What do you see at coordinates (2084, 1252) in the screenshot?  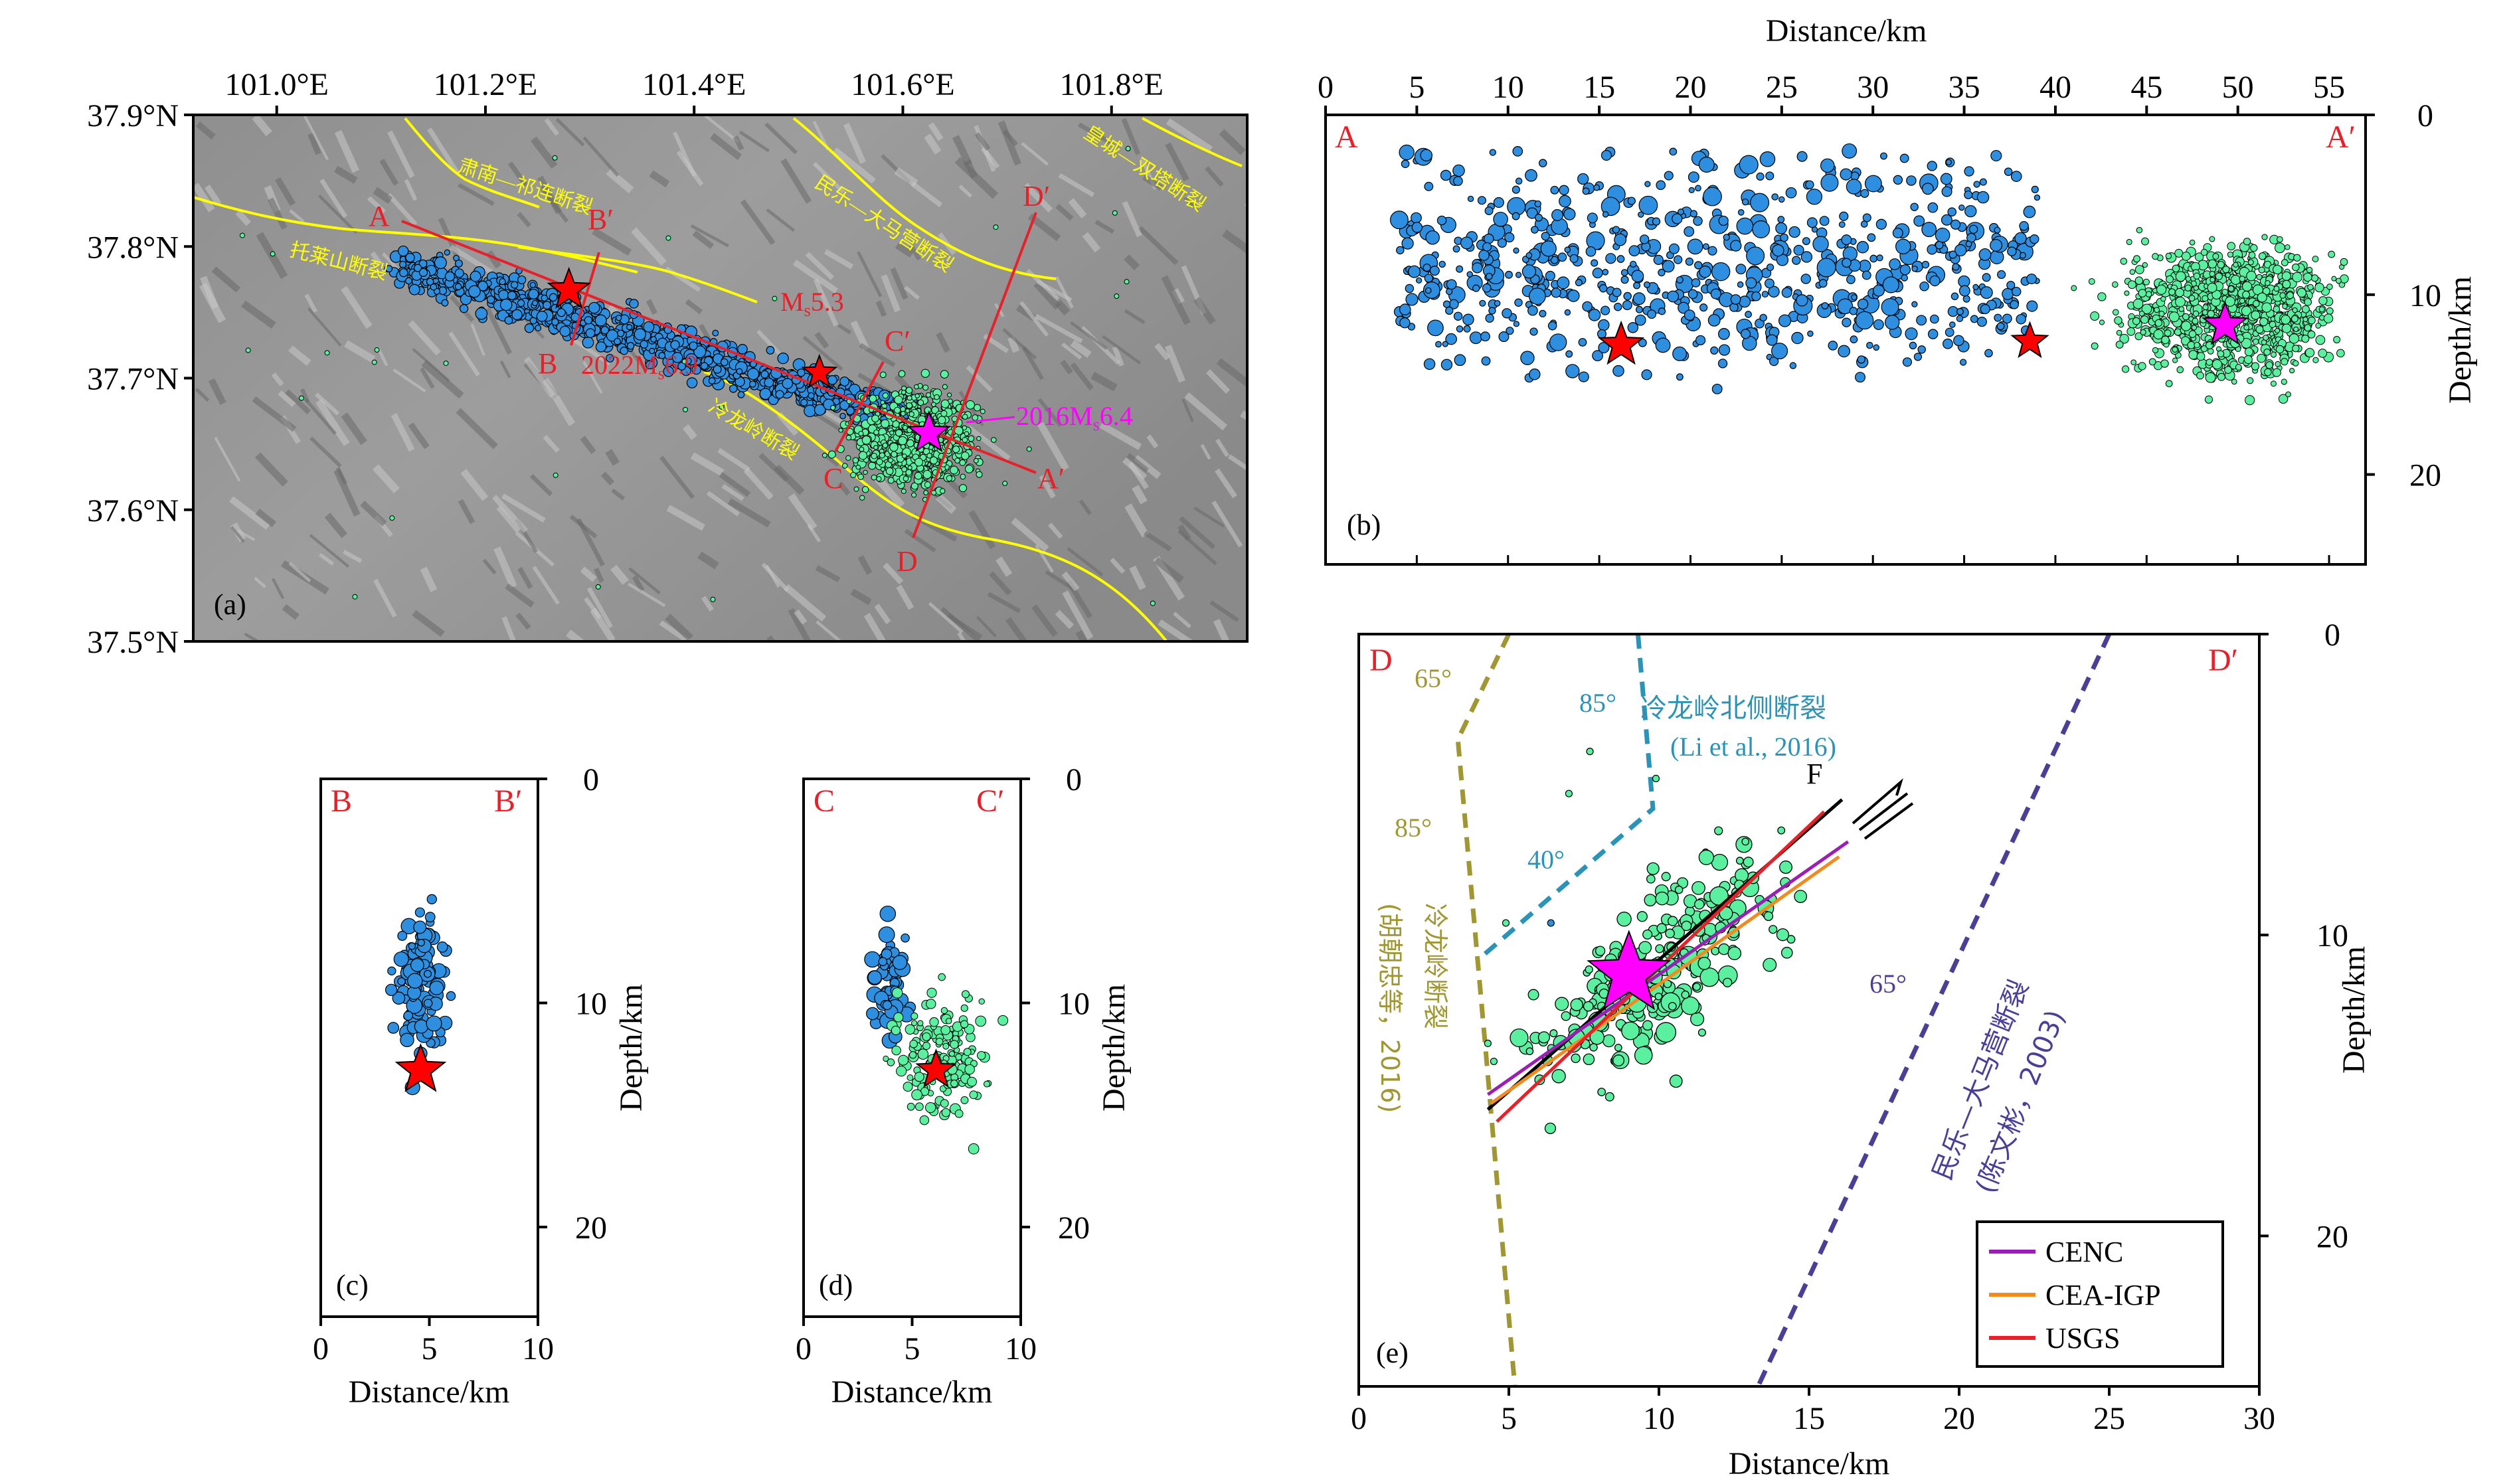 I see `legend-label-cenc: CENC` at bounding box center [2084, 1252].